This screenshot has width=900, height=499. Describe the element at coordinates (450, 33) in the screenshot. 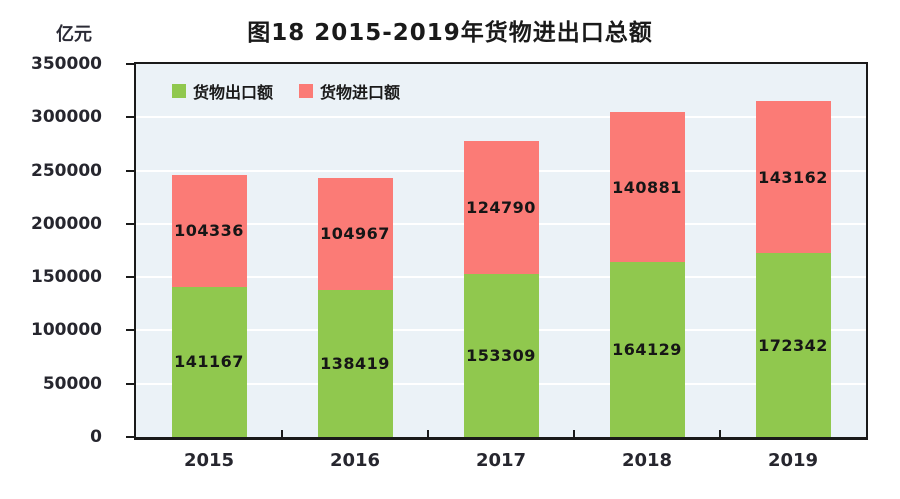

I see `chart-title: 图18 2015-2019年货物进出口总额` at that location.